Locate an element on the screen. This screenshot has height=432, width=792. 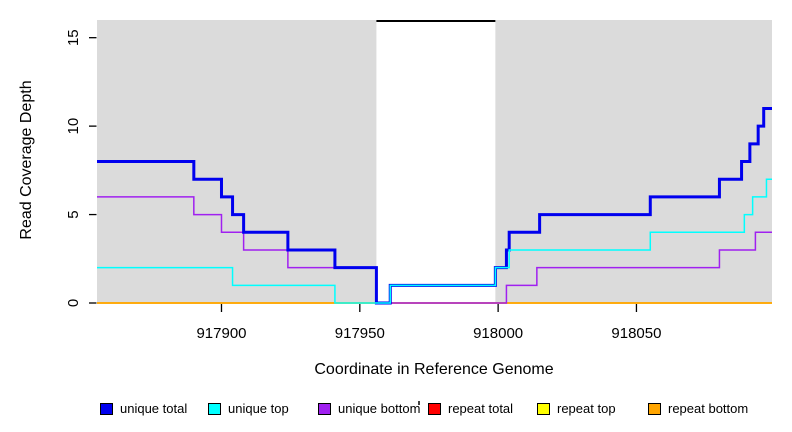
unique-bottom-swatch-icon is located at coordinates (324, 409).